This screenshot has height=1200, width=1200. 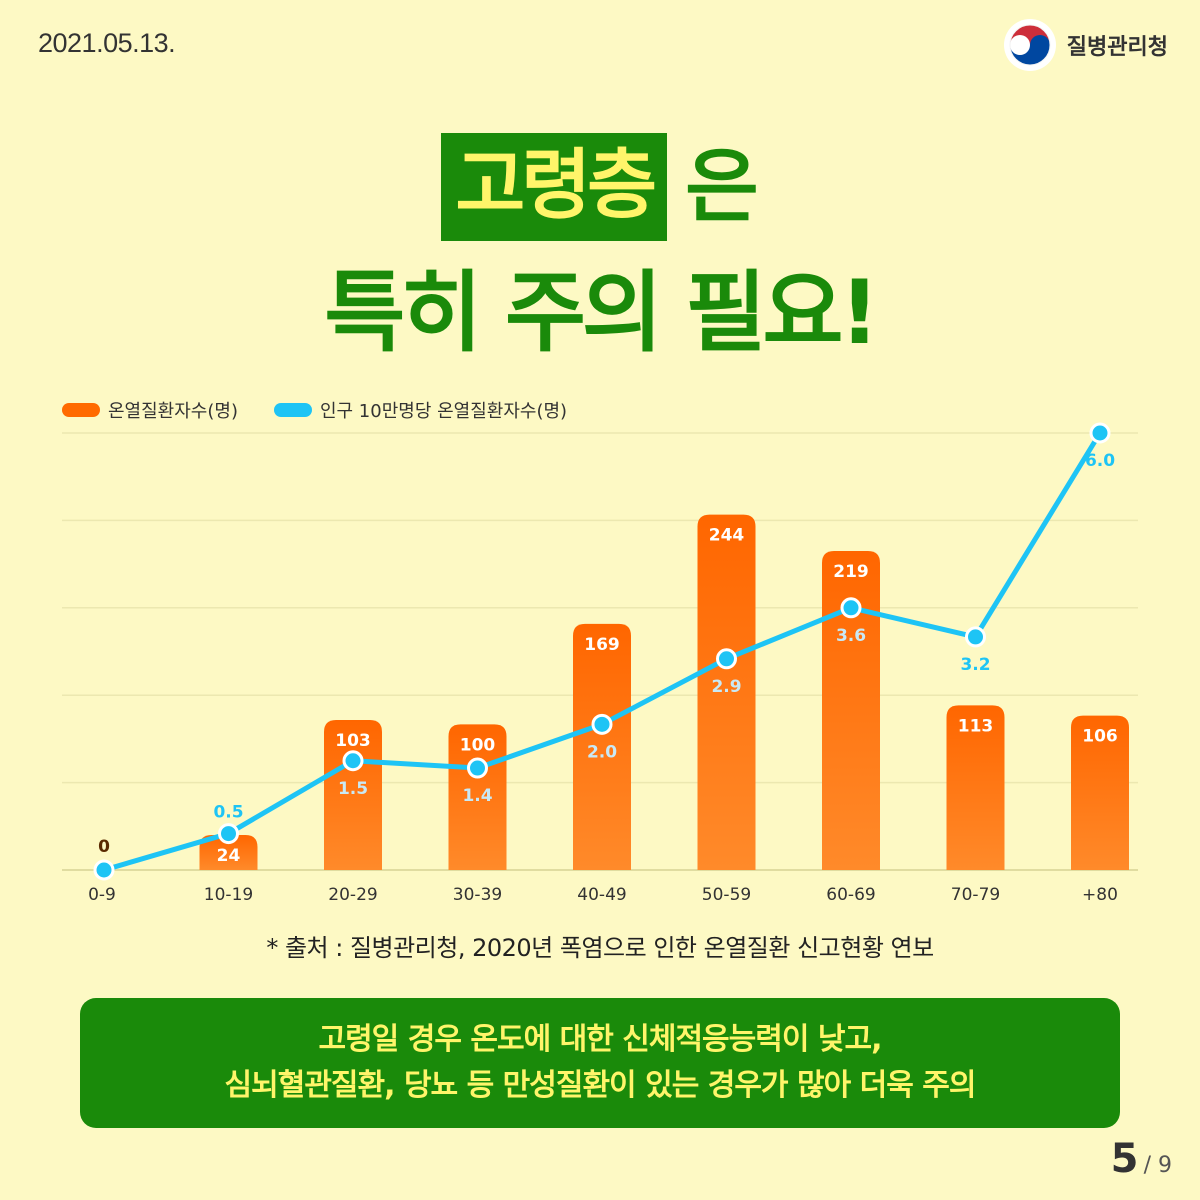 What do you see at coordinates (353, 741) in the screenshot?
I see `bar-value-label: 103` at bounding box center [353, 741].